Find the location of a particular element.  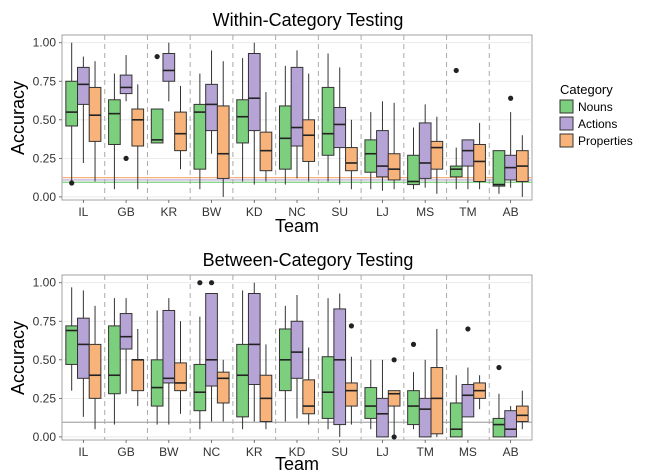

legend-swatch-actions is located at coordinates (566, 123).